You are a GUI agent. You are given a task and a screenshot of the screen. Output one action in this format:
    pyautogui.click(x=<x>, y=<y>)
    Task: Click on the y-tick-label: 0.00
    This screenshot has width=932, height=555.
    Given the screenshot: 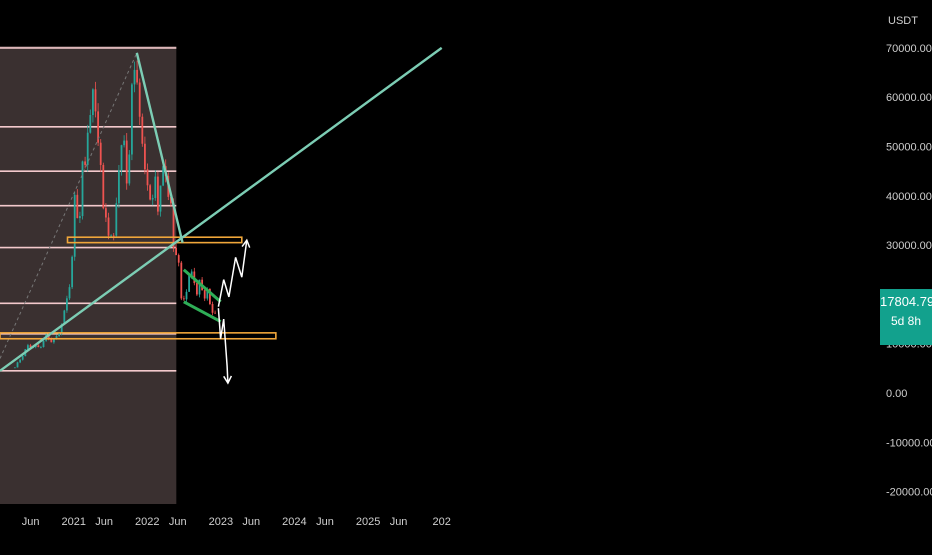 What is the action you would take?
    pyautogui.click(x=896, y=394)
    